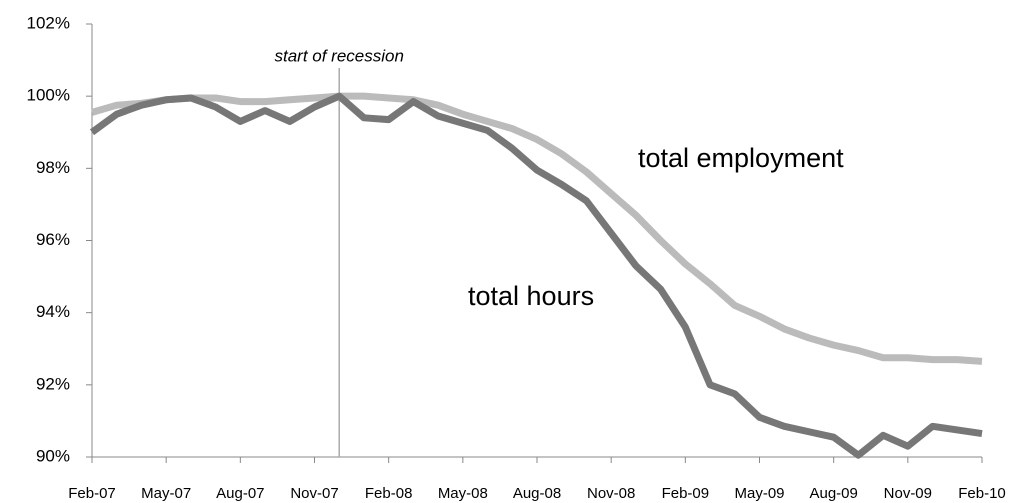 The image size is (1014, 503). What do you see at coordinates (53, 239) in the screenshot?
I see `y-tick-label: 96%` at bounding box center [53, 239].